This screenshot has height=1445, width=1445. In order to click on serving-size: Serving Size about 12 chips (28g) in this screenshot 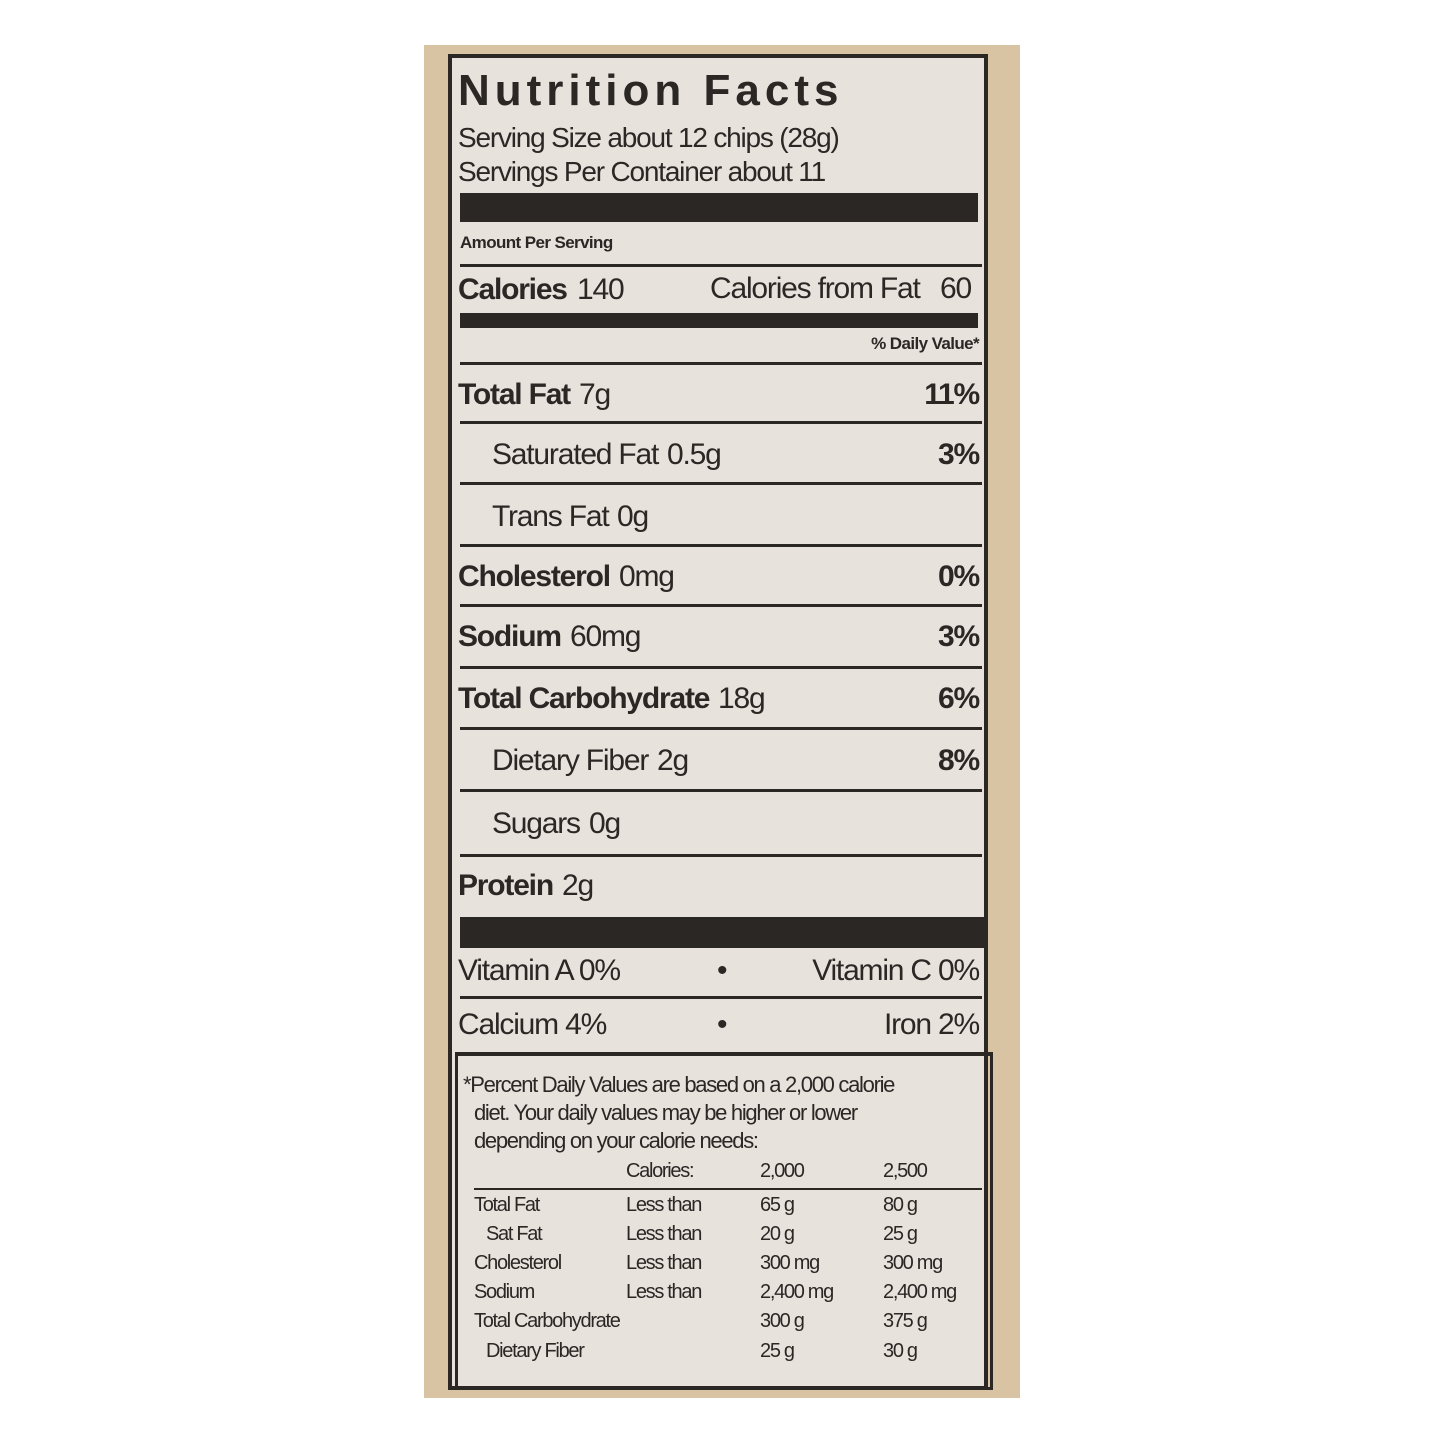, I will do `click(649, 137)`.